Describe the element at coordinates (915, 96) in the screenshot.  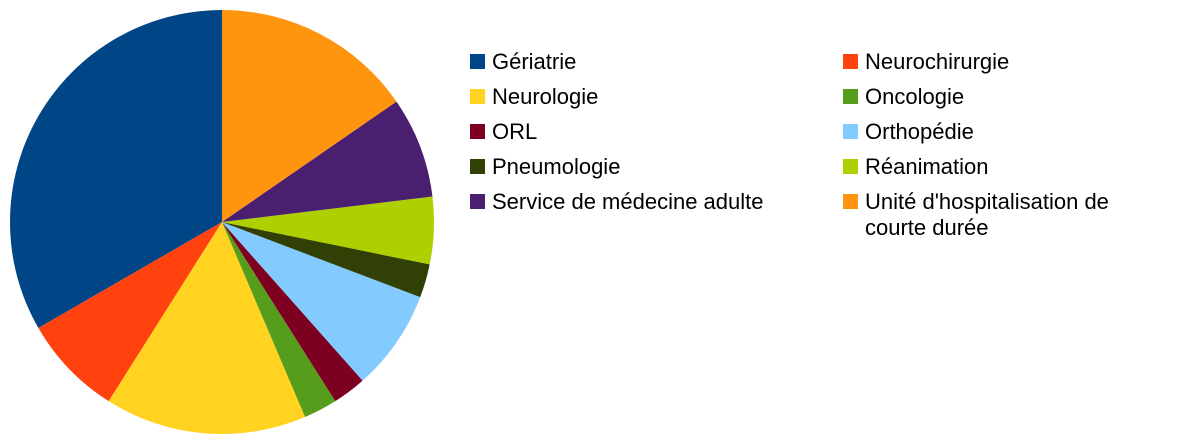
I see `legend-label: Oncologie` at that location.